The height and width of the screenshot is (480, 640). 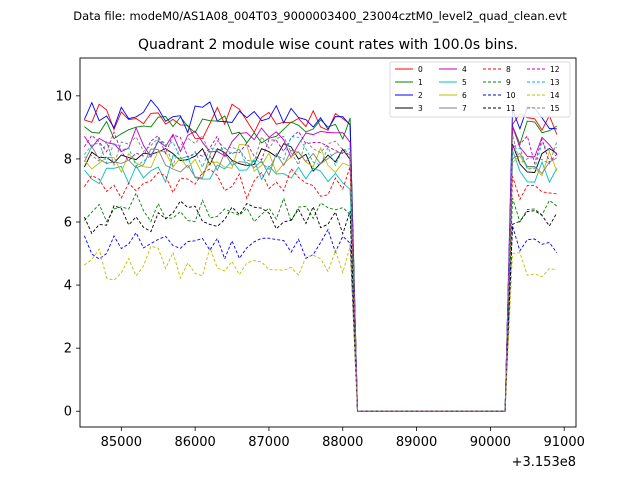 What do you see at coordinates (68, 159) in the screenshot?
I see `y-tick-label: 8` at bounding box center [68, 159].